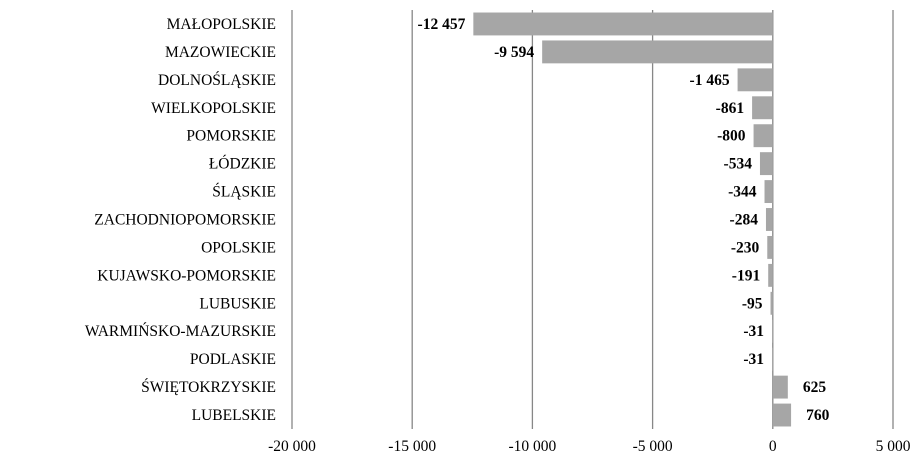 This screenshot has height=461, width=918. I want to click on category-label: ŚWIĘTOKRZYSKIE, so click(208, 387).